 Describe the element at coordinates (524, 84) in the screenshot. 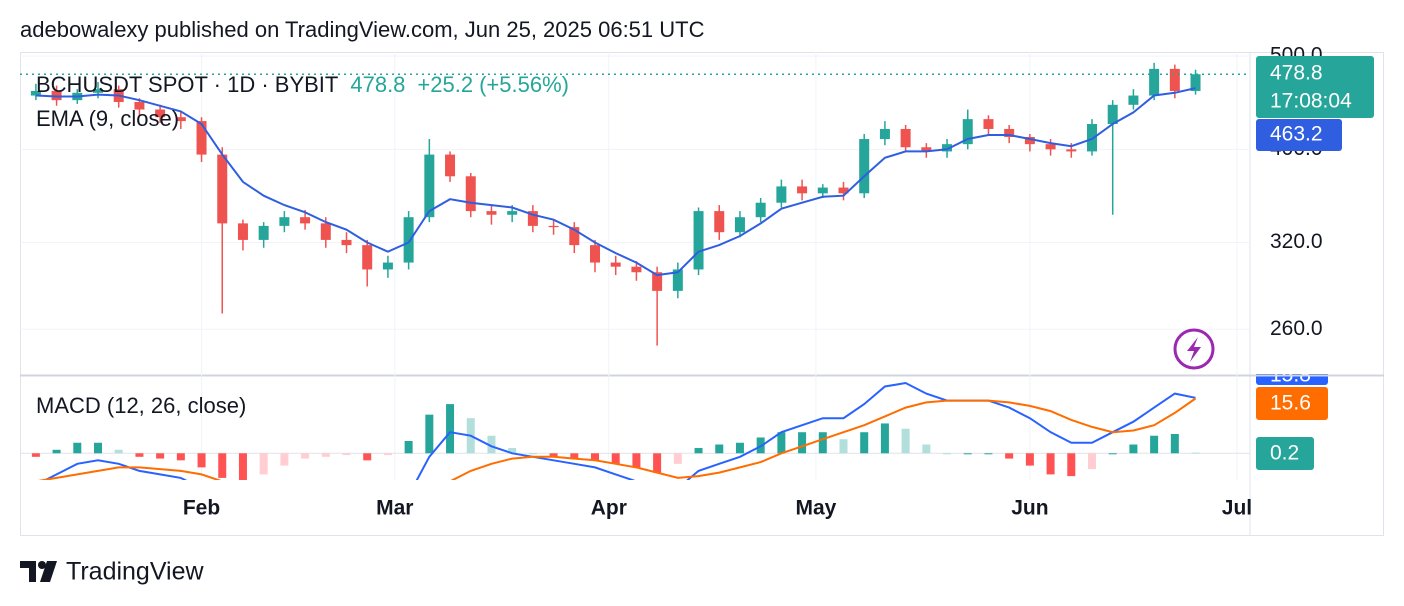

I see `legend-change-pct: (+5.56%)` at that location.